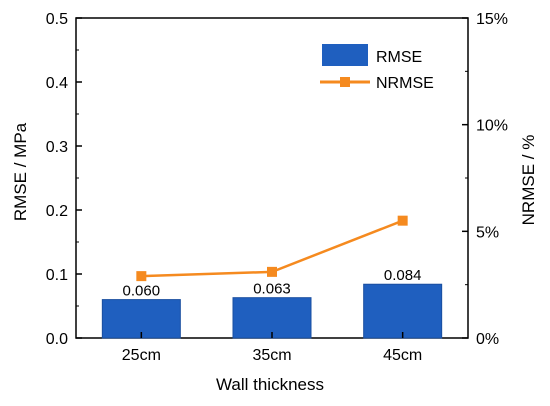 The width and height of the screenshot is (550, 406). I want to click on x-axis-title: Wall thickness, so click(270, 384).